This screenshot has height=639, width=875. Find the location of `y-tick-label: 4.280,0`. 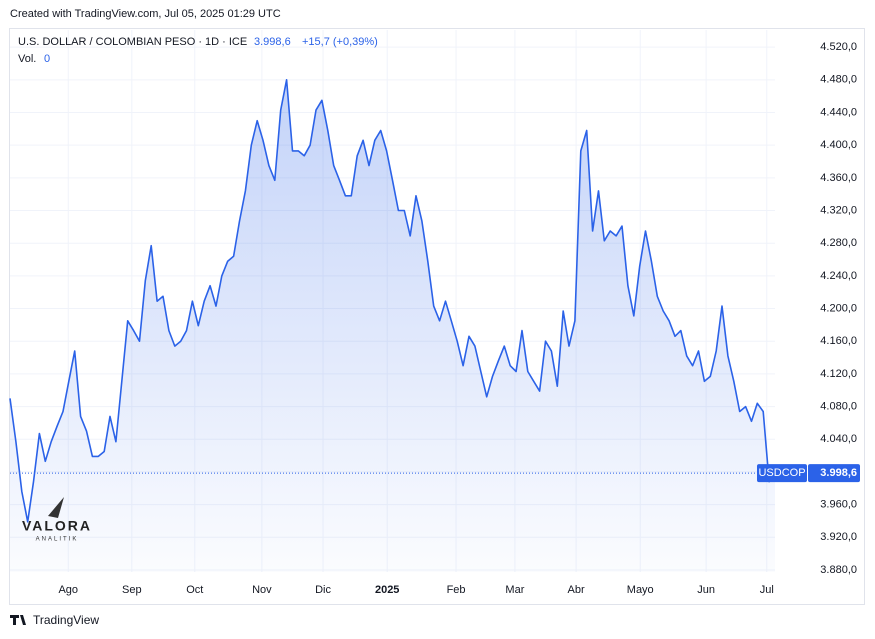

y-tick-label: 4.280,0 is located at coordinates (838, 243).